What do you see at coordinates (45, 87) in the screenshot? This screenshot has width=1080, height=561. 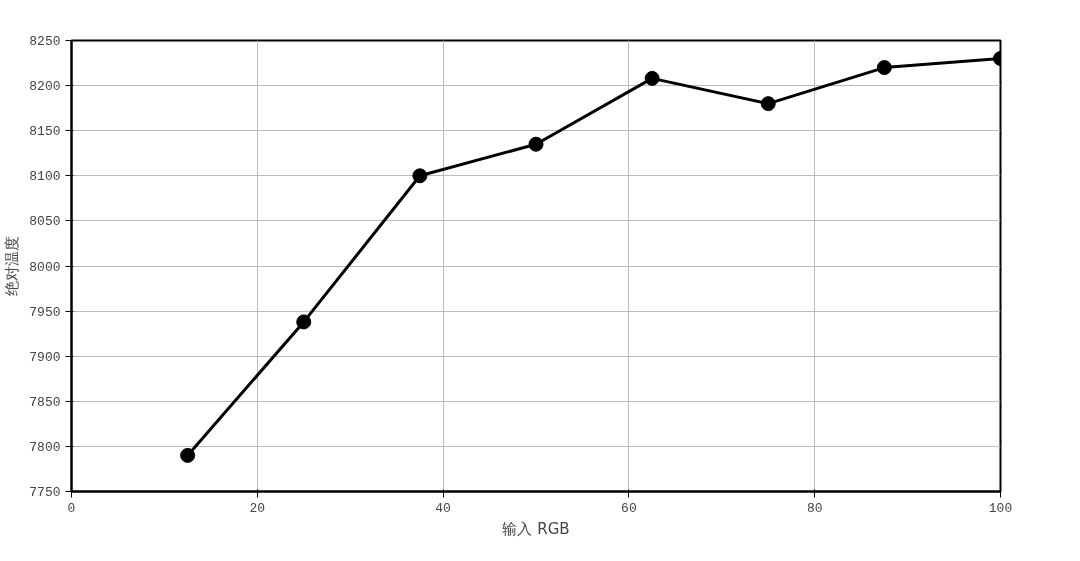 I see `y-tick-label: 8200` at bounding box center [45, 87].